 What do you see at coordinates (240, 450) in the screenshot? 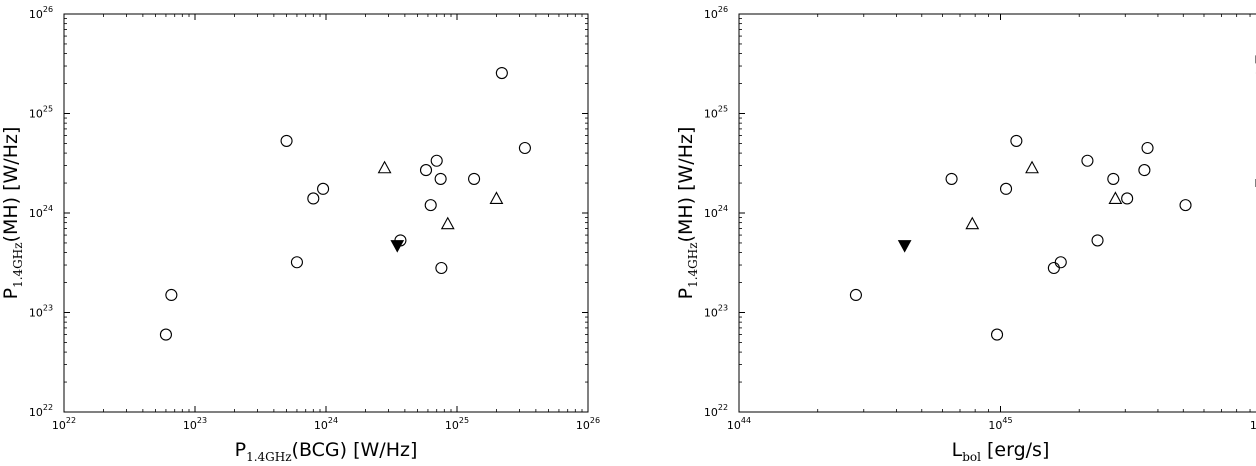
I see `x-axis-label-main: P` at bounding box center [240, 450].